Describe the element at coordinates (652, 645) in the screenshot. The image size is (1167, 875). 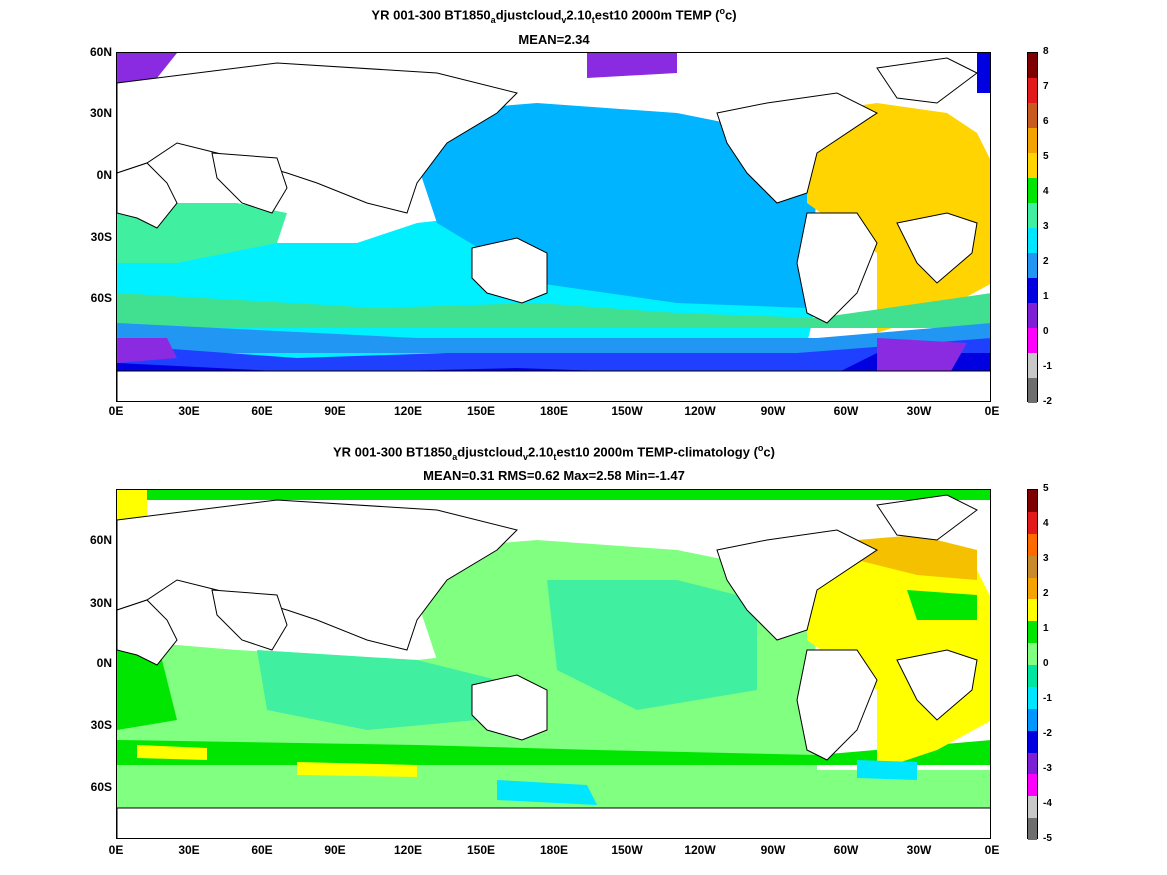
I see `region-central-pacific` at that location.